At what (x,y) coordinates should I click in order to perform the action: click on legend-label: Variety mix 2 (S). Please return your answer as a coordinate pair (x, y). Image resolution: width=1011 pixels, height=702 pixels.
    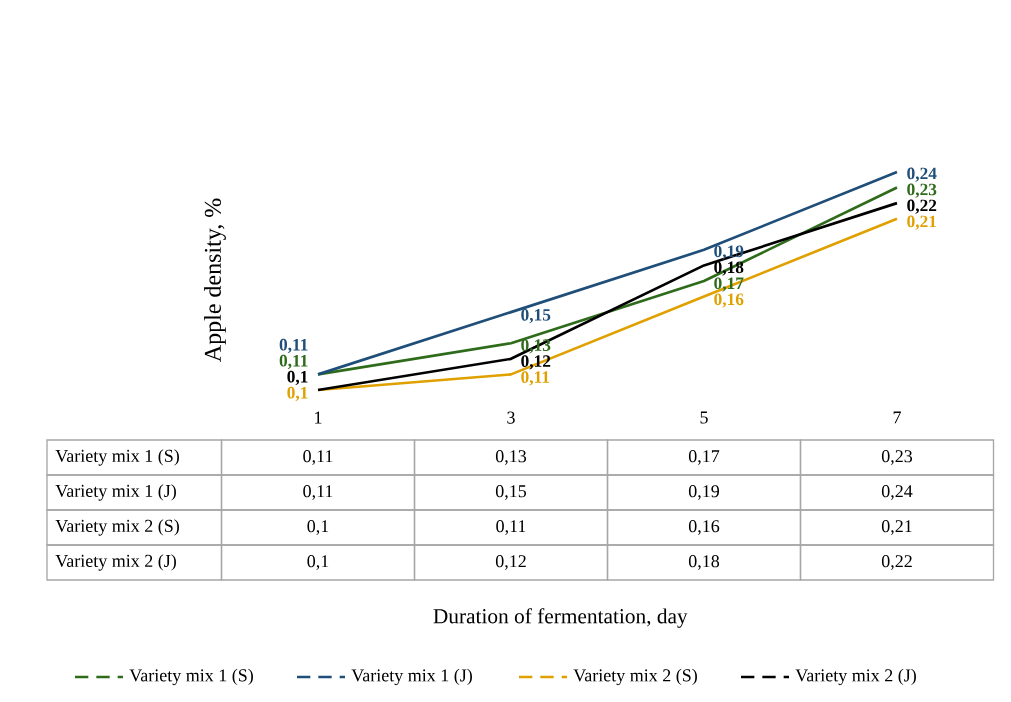
    Looking at the image, I should click on (635, 677).